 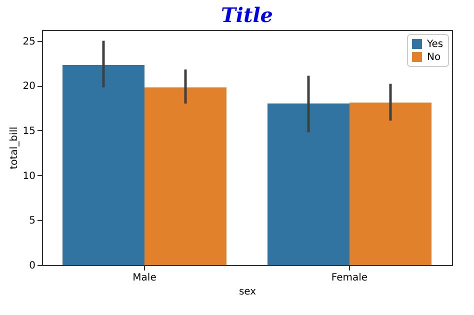 I want to click on y-tick-label: 25, so click(x=29, y=42).